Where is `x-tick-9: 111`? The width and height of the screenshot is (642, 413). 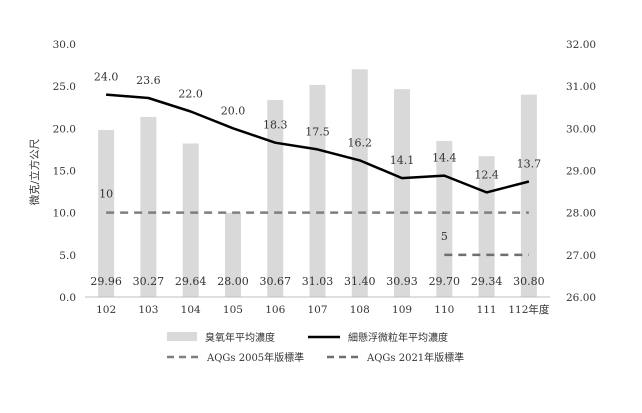 x-tick-9: 111 is located at coordinates (487, 310).